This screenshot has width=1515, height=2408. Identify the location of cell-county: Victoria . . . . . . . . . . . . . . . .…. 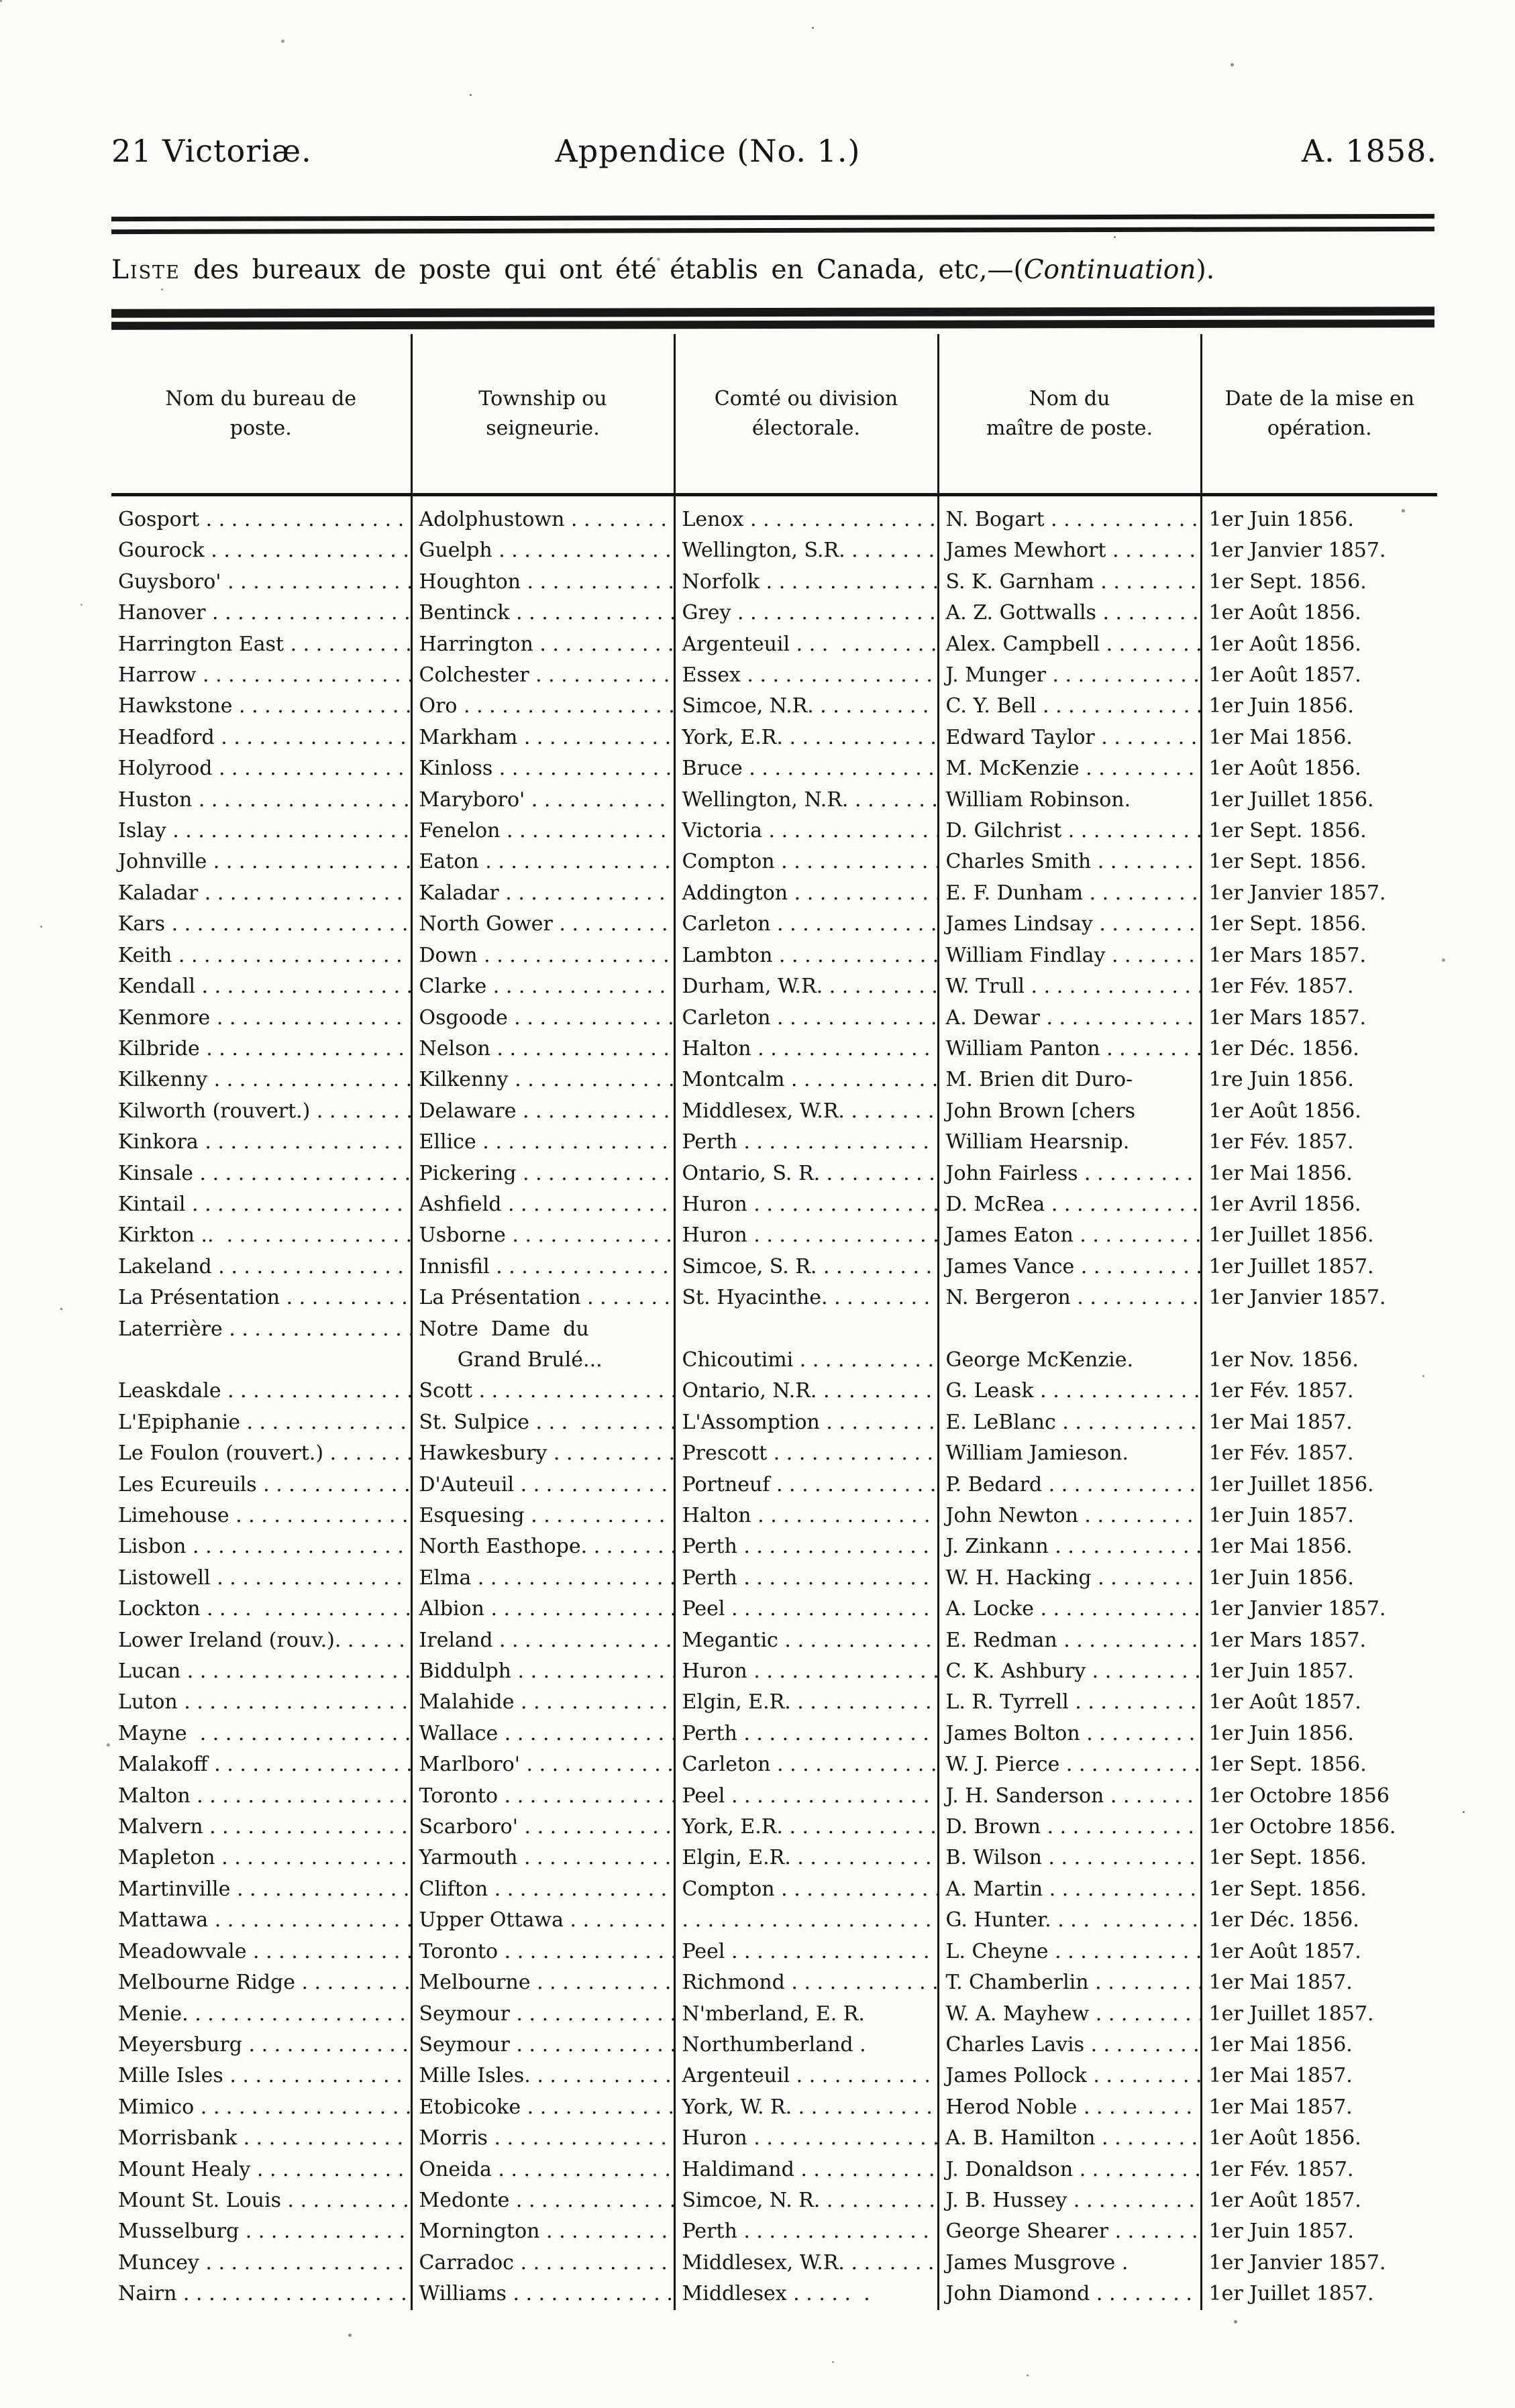
(806, 831).